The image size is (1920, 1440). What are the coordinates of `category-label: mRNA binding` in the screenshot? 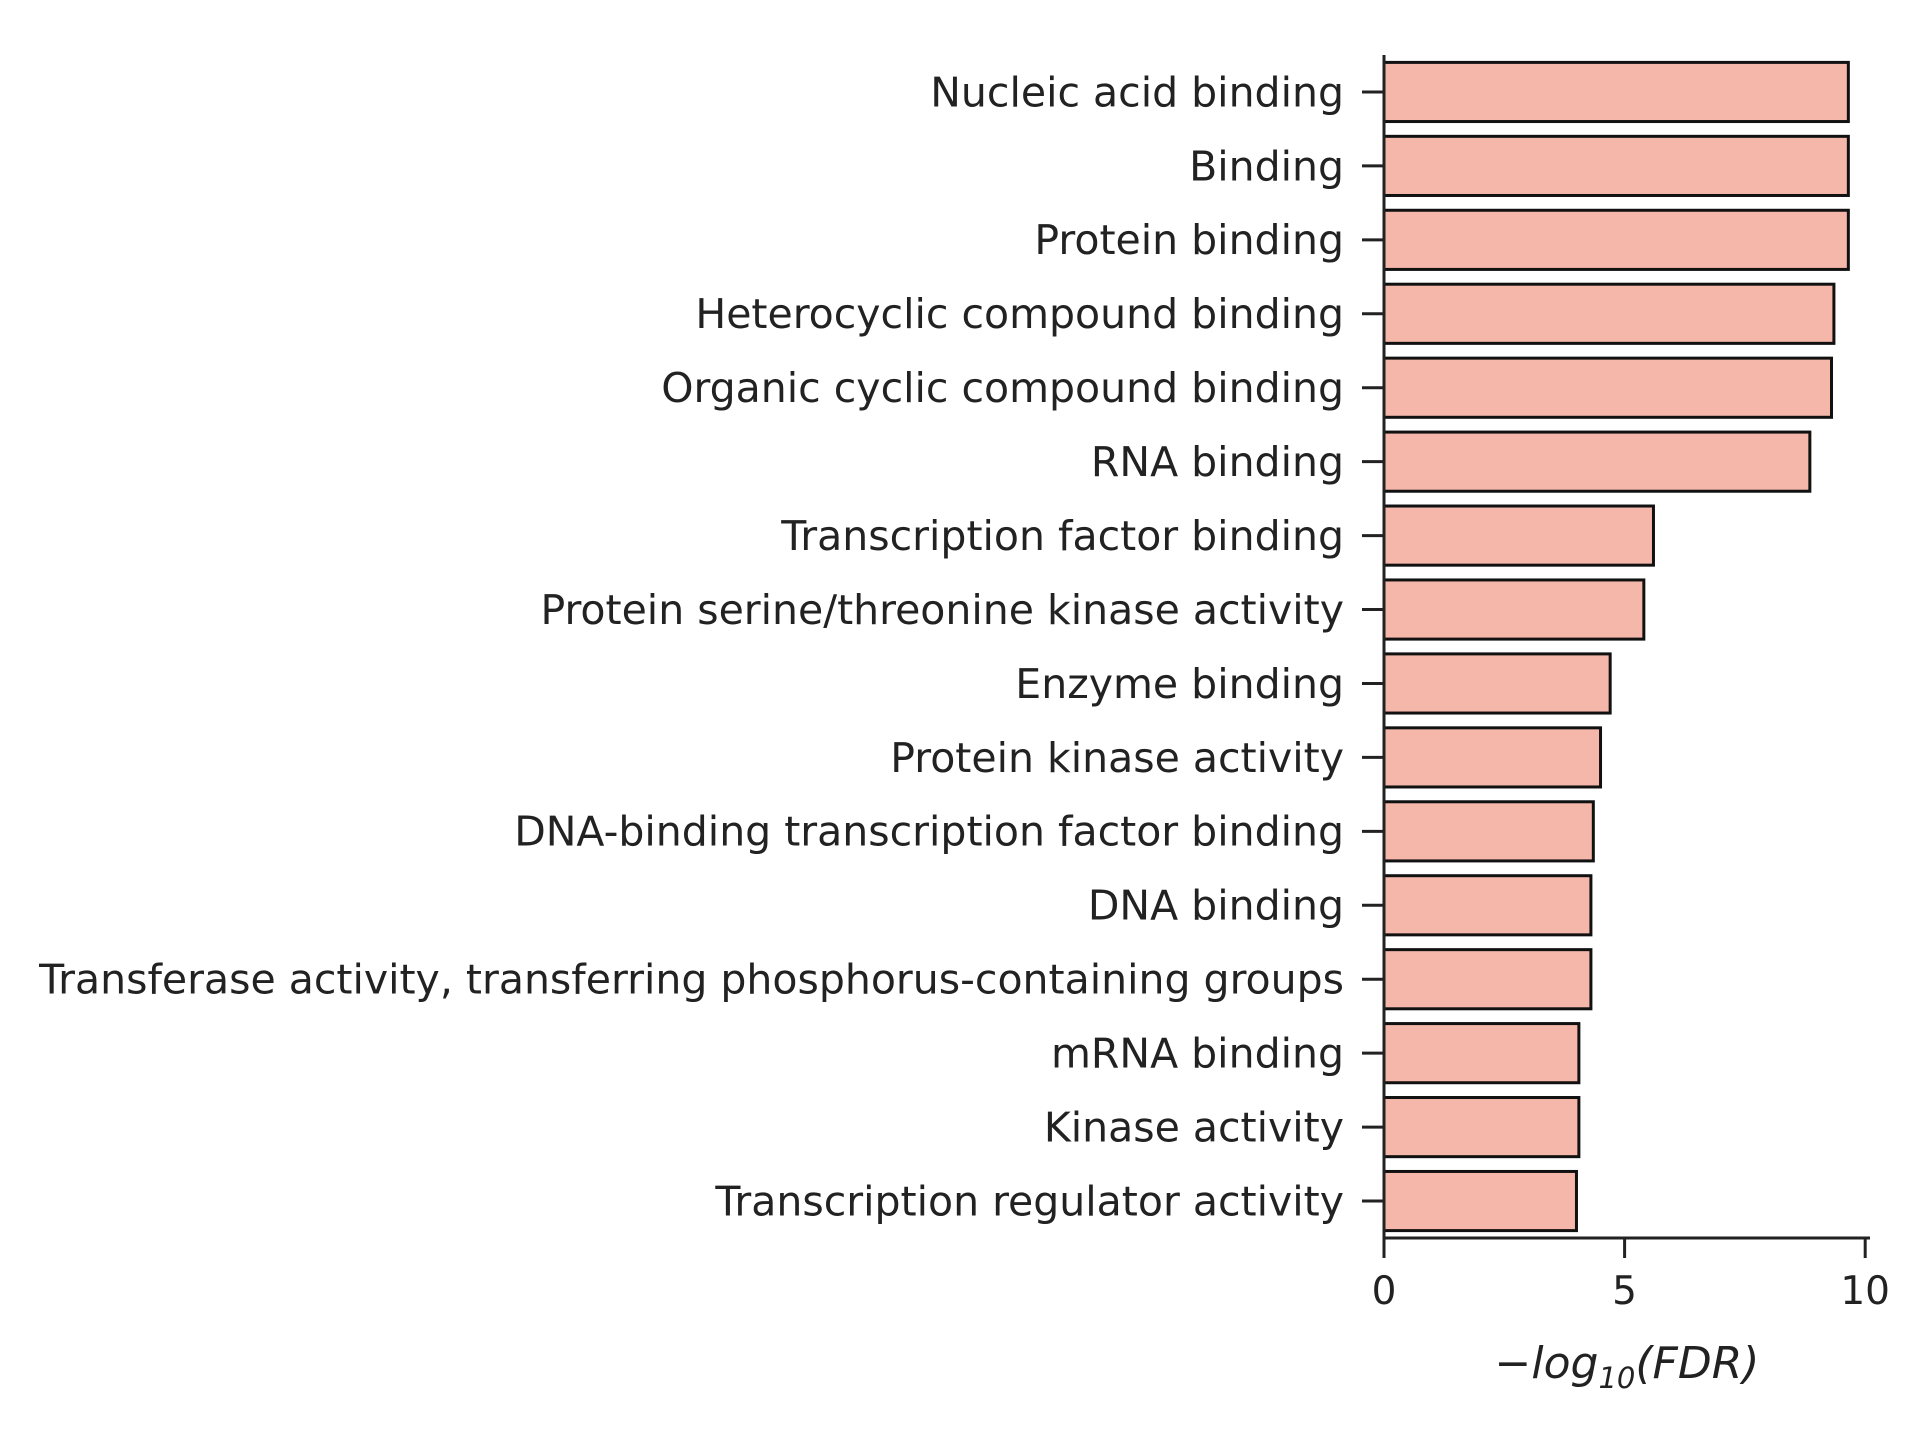 It's located at (1197, 1054).